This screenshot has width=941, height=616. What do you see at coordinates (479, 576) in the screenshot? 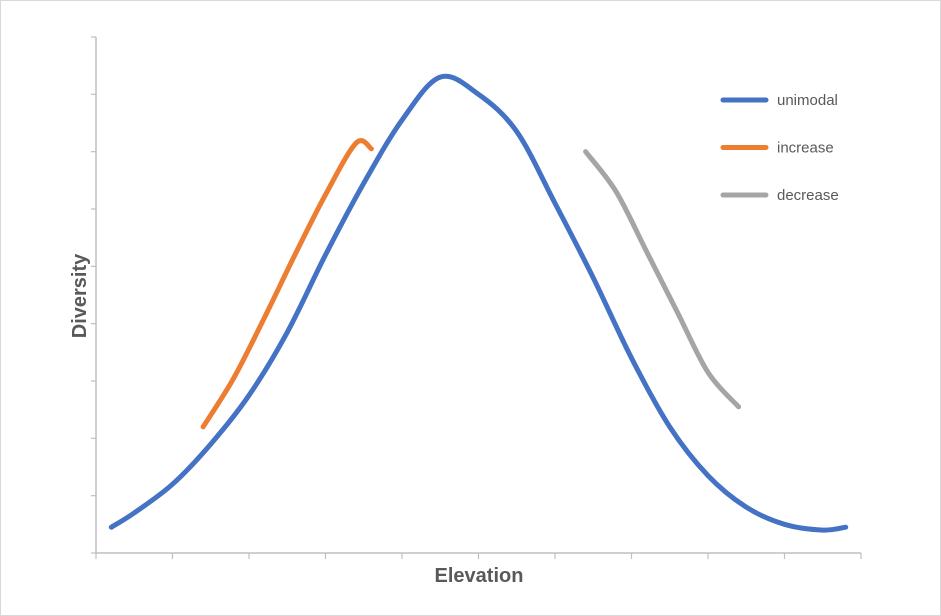
I see `x-axis-title: Elevation` at bounding box center [479, 576].